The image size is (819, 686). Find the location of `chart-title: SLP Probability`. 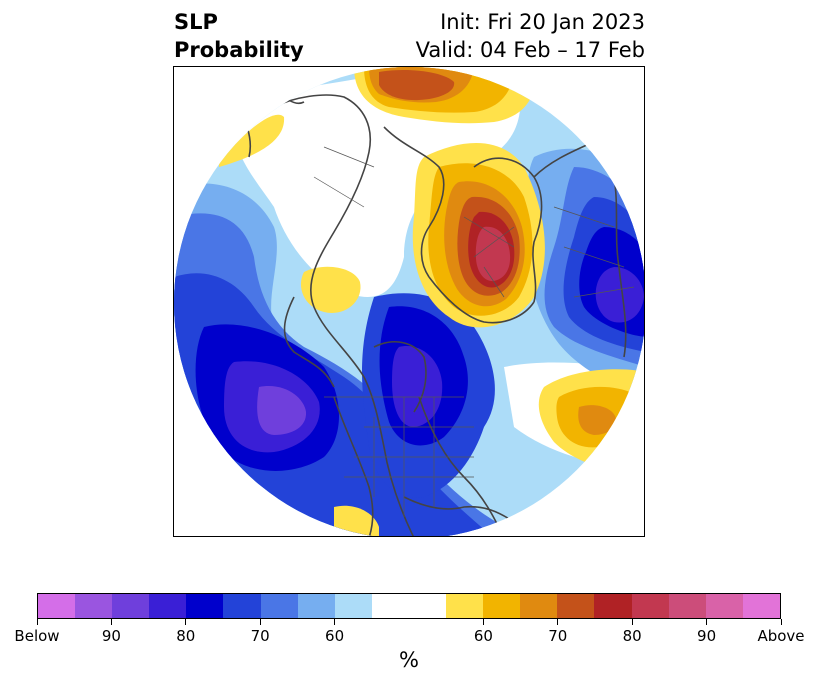

chart-title: SLP Probability is located at coordinates (239, 36).